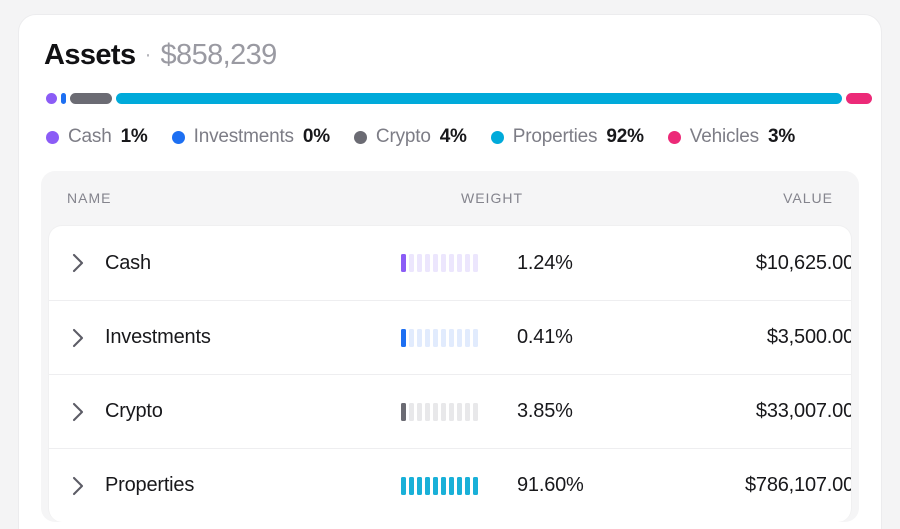  I want to click on table-row: Cash 1.24% $10,625.00, so click(450, 263).